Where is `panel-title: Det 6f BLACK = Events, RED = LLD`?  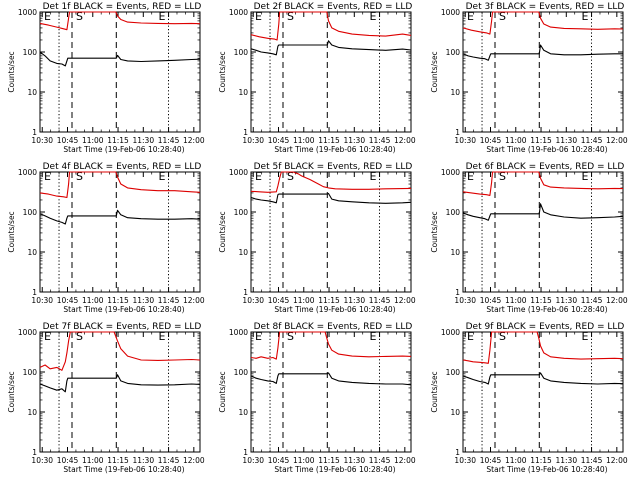
panel-title: Det 6f BLACK = Events, RED = LLD is located at coordinates (545, 167).